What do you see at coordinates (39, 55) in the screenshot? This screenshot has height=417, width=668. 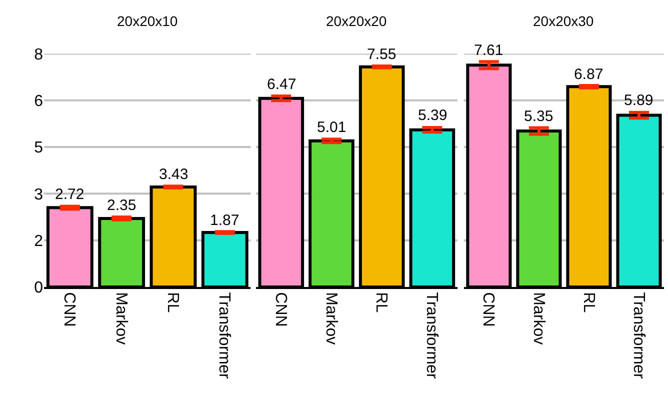 I see `y-tick-label: 8` at bounding box center [39, 55].